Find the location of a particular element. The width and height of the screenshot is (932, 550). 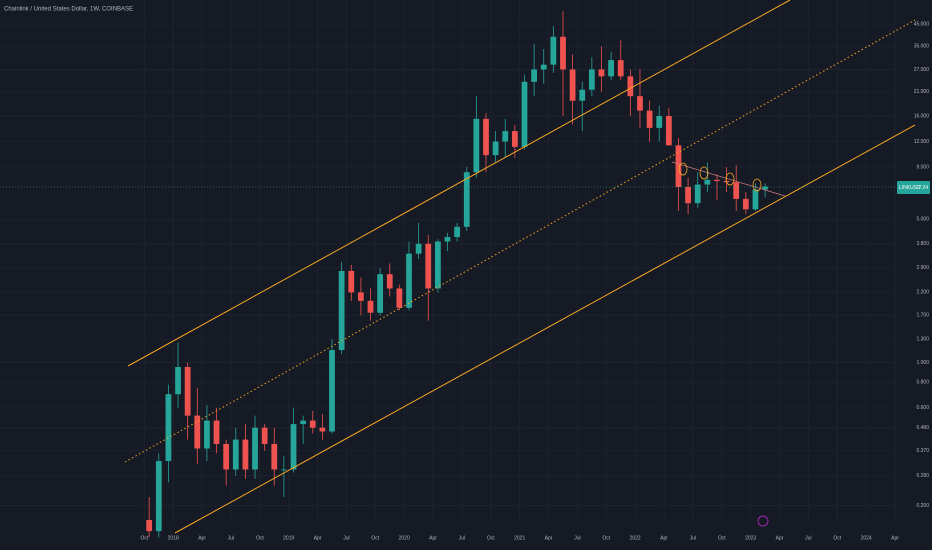

price-badge-symbol: LINKUSD is located at coordinates (910, 188).